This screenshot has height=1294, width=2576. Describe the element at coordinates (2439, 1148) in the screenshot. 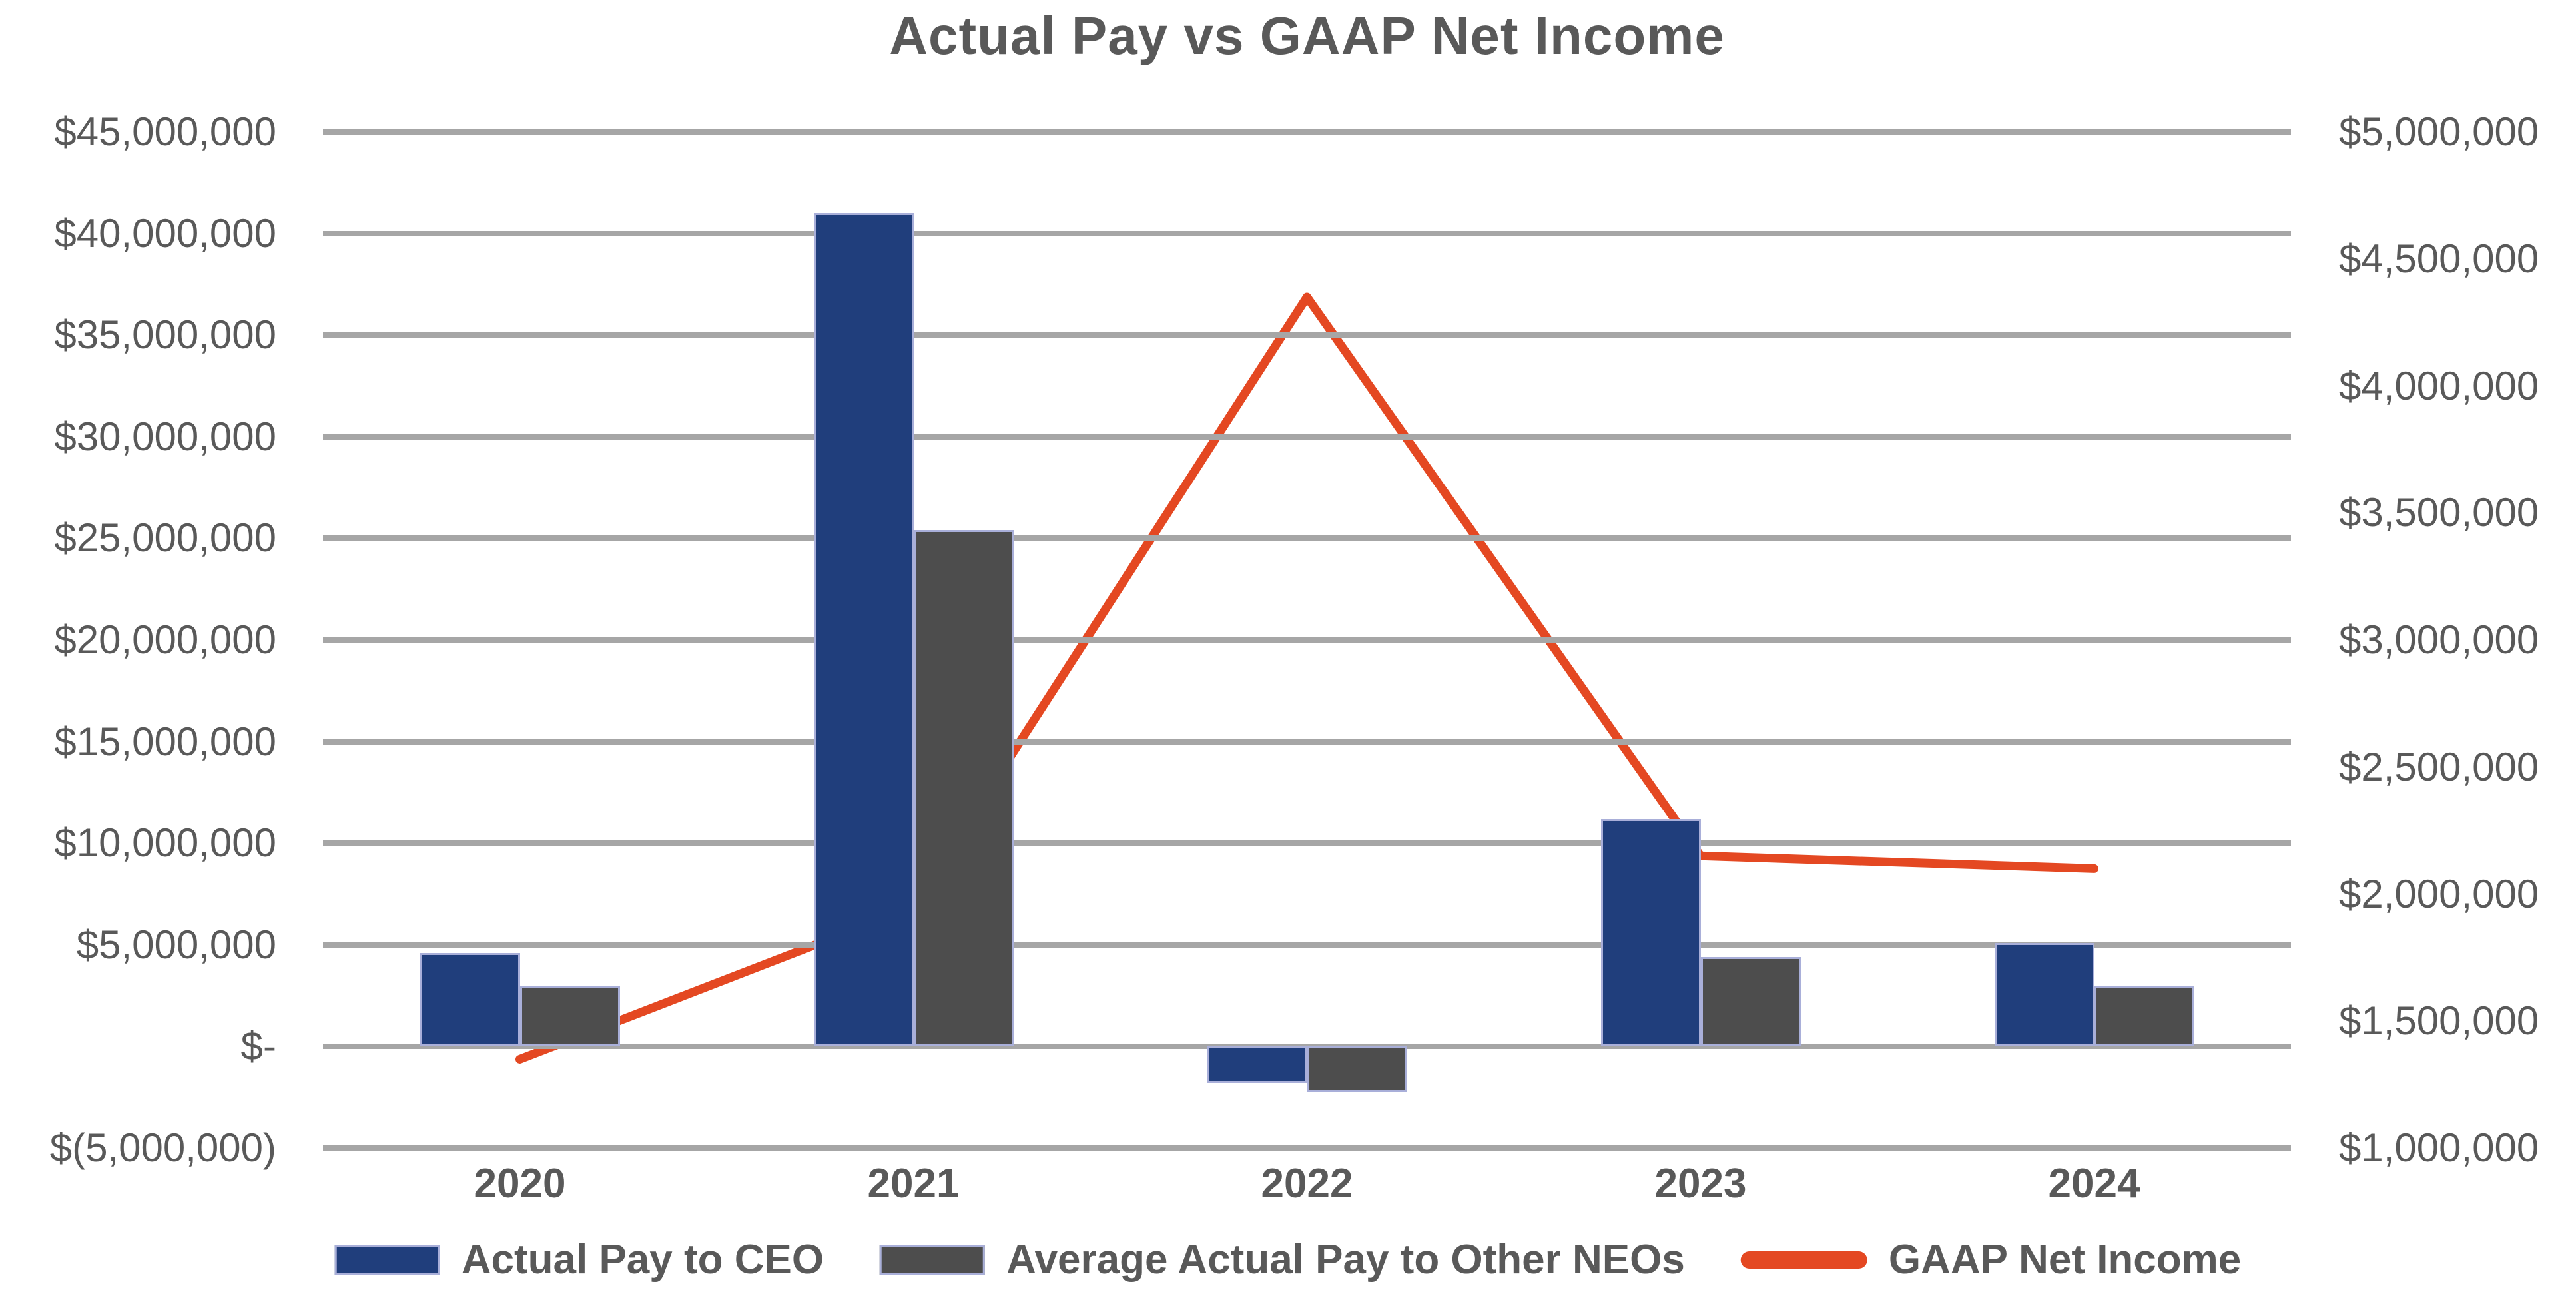

I see `y-axis-right-tick: $1,000,000` at that location.